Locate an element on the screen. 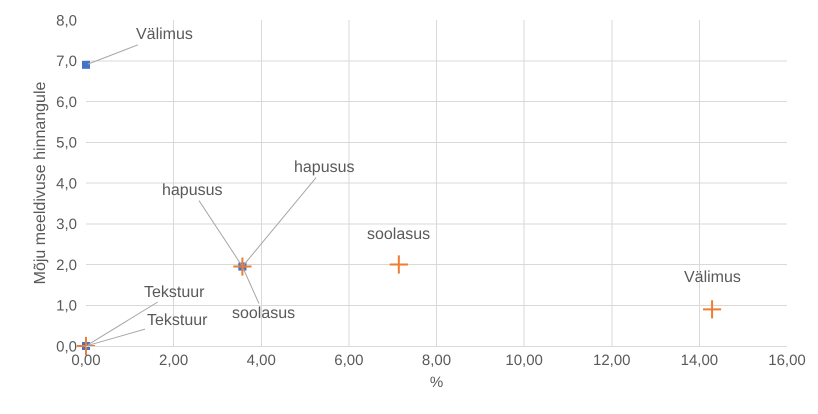  y-tick-label: 4,0 is located at coordinates (66, 183).